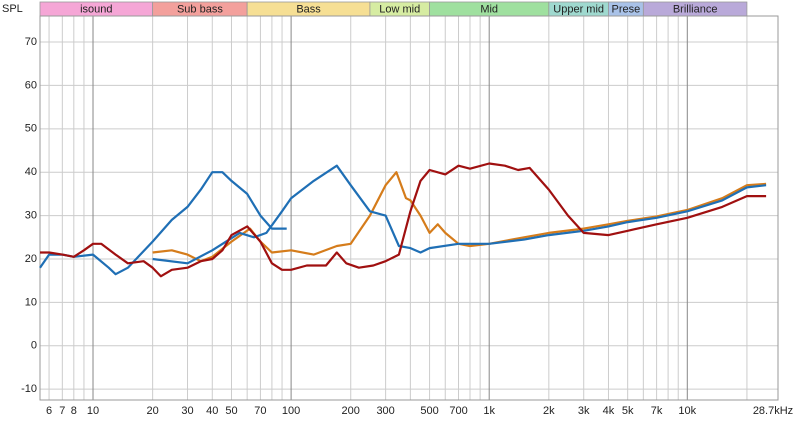 This screenshot has width=800, height=423. Describe the element at coordinates (429, 411) in the screenshot. I see `x-tick-label: 500` at that location.